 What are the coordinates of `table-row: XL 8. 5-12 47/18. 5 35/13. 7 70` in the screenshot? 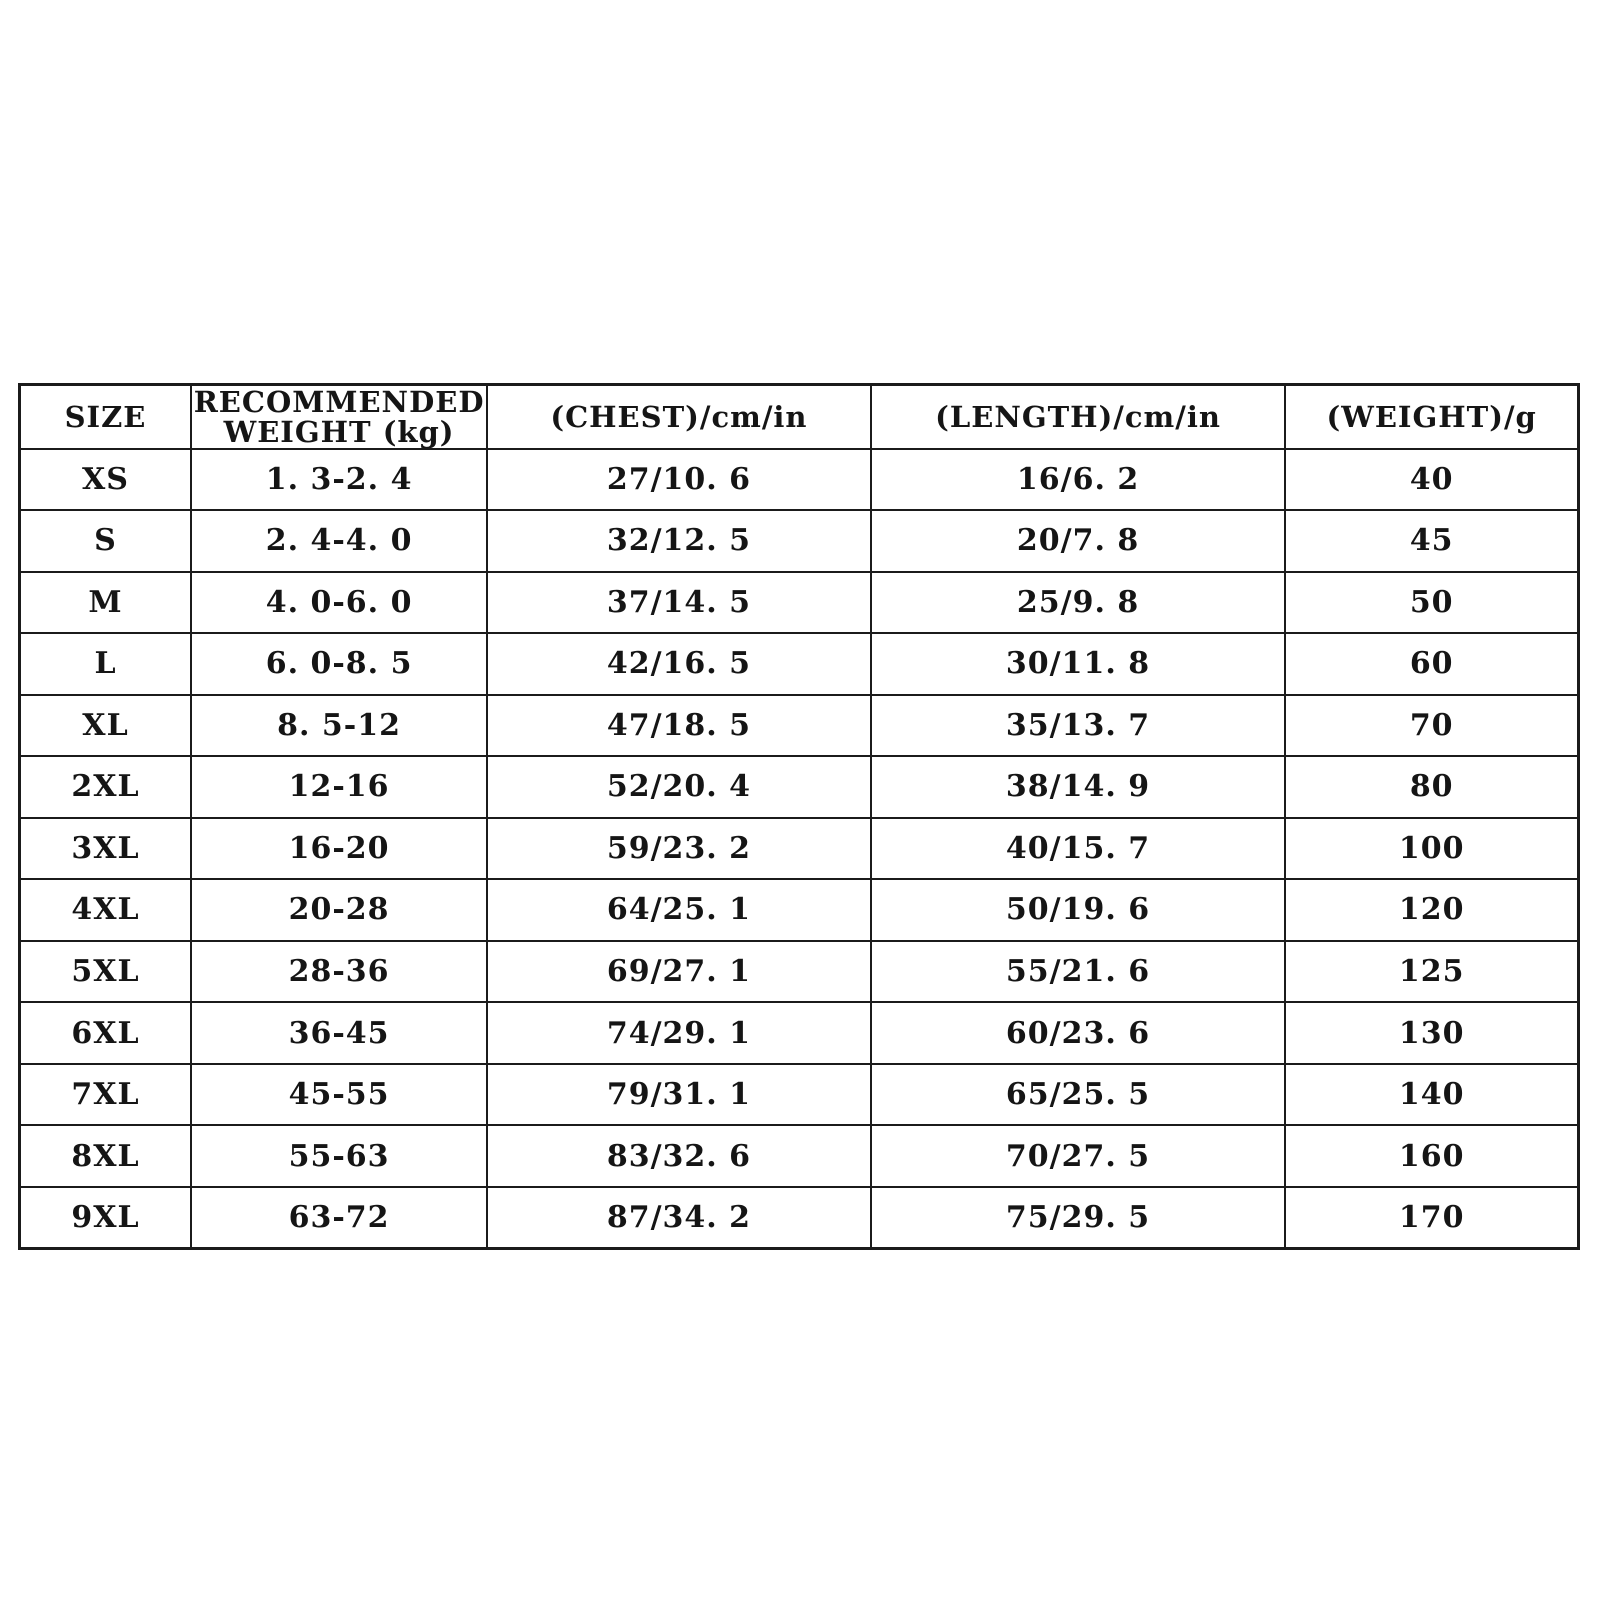 It's located at (799, 725).